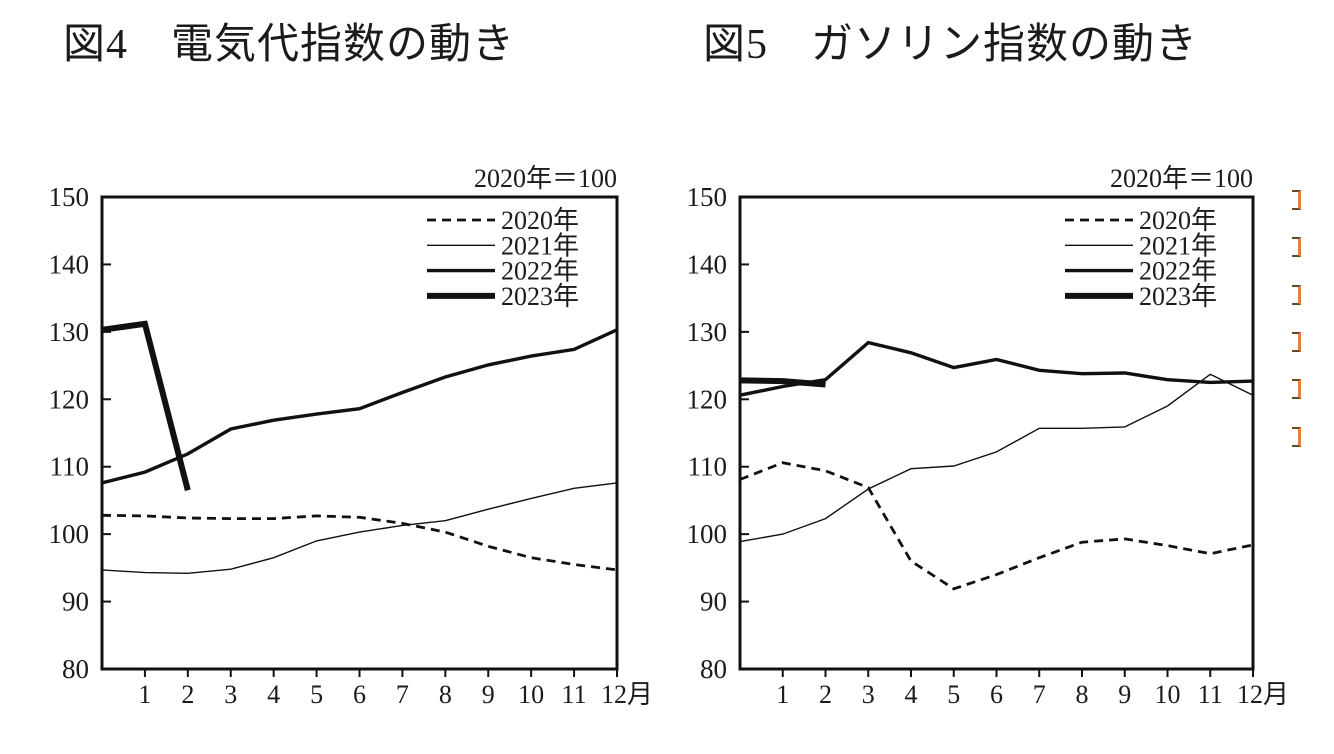 This screenshot has height=754, width=1334. Describe the element at coordinates (1181, 178) in the screenshot. I see `figure5-unit-note: 2020年＝100` at that location.